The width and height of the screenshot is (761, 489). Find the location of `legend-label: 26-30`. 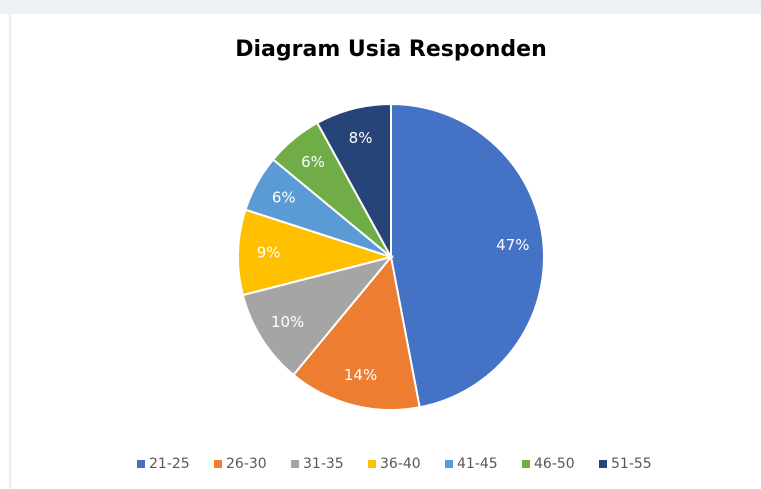

legend-label: 26-30 is located at coordinates (246, 464).